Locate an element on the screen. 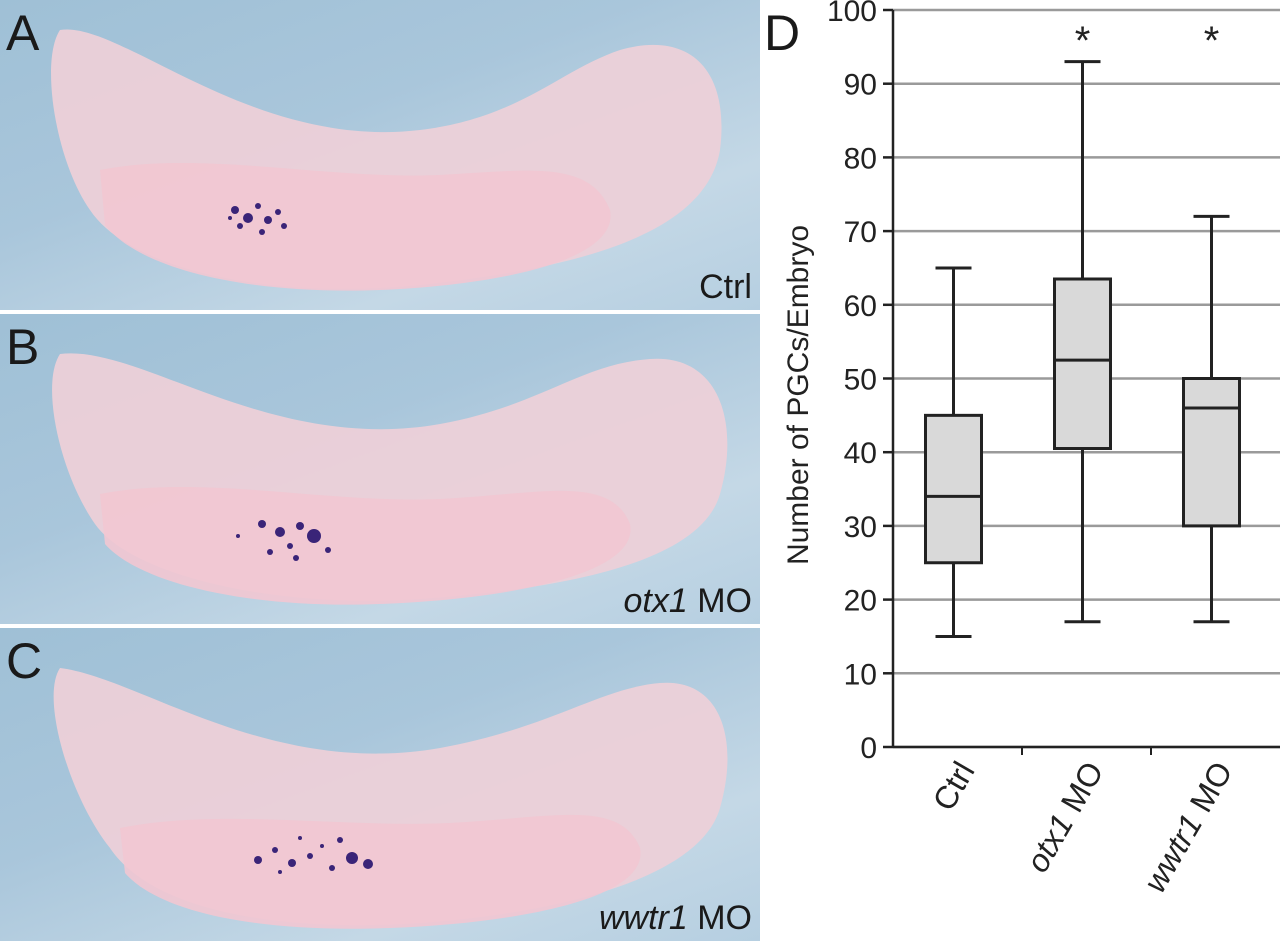 This screenshot has height=941, width=1280. y-tick-label: 70 is located at coordinates (860, 232).